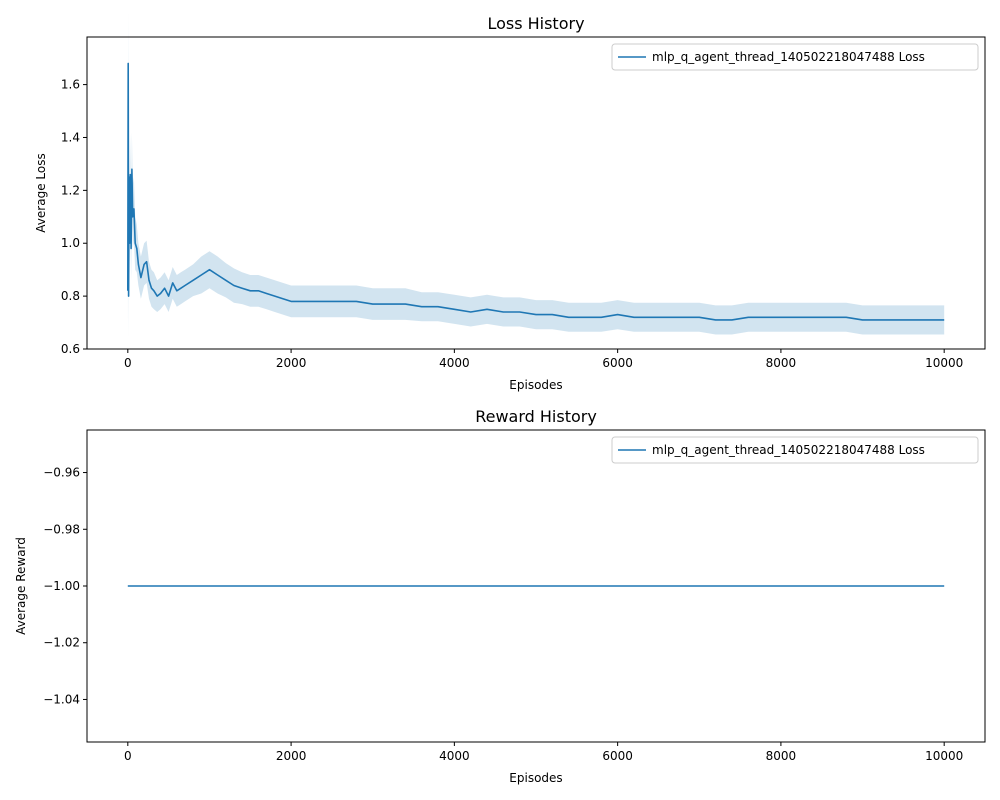  What do you see at coordinates (944, 756) in the screenshot?
I see `reward-x-tick-label: 10000` at bounding box center [944, 756].